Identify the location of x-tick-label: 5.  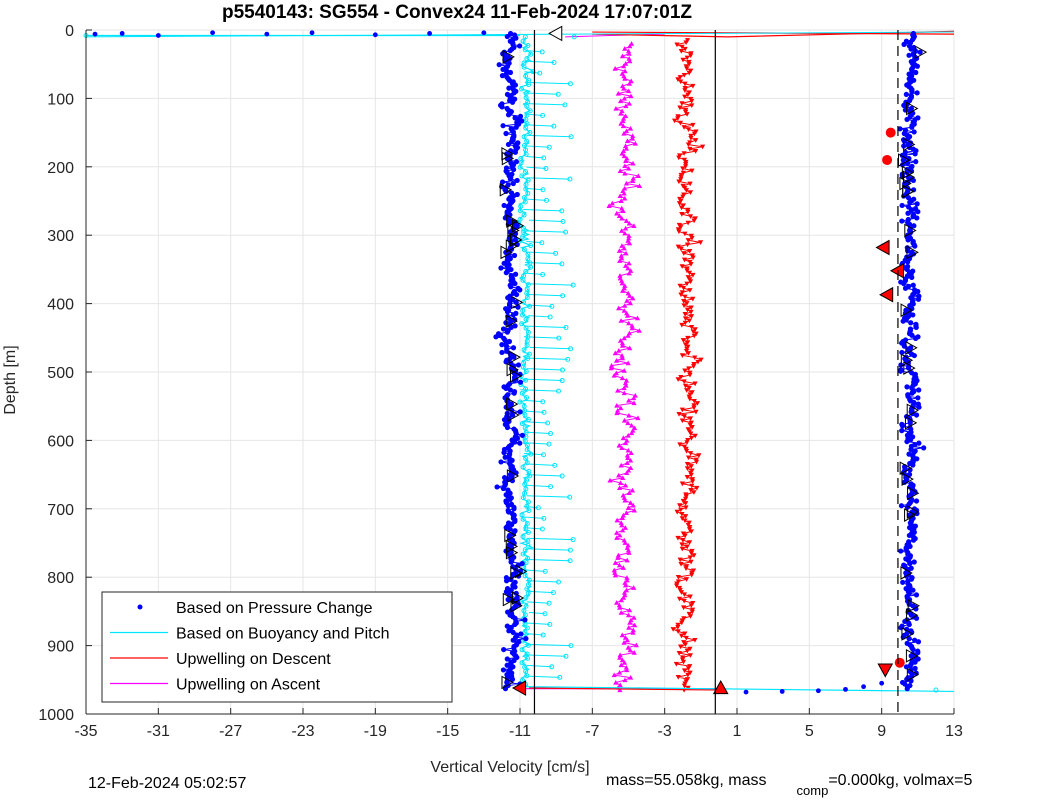
(809, 731).